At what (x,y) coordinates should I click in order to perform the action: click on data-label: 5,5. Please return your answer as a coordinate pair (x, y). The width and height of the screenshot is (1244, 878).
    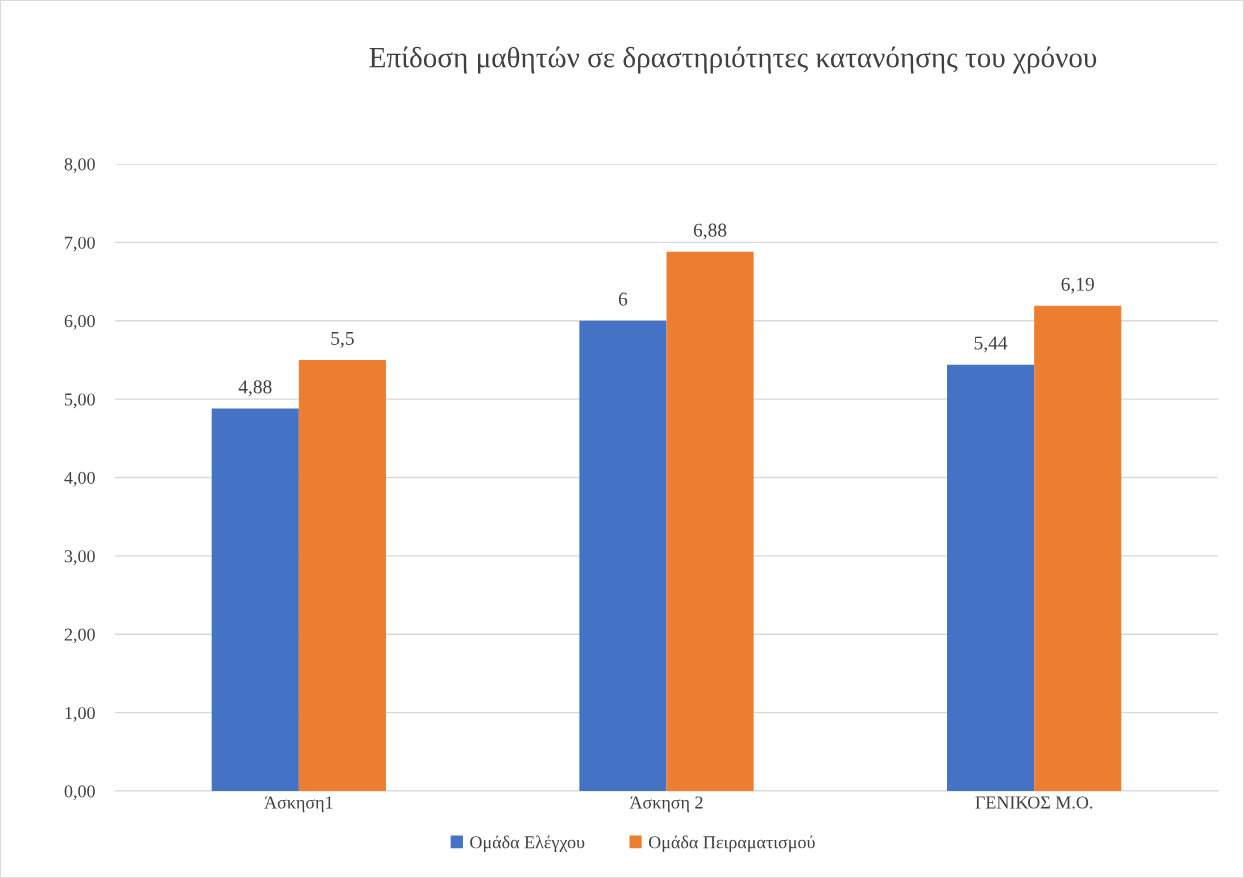
    Looking at the image, I should click on (342, 339).